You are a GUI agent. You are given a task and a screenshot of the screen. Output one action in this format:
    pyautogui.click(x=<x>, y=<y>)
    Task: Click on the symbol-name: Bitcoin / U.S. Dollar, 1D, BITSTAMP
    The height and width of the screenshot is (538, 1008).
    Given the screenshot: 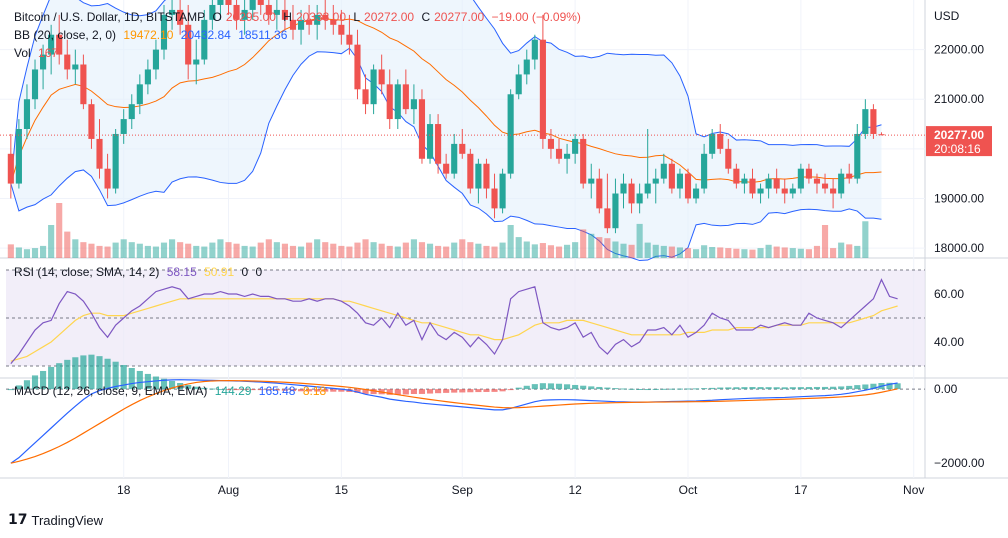 What is the action you would take?
    pyautogui.click(x=110, y=17)
    